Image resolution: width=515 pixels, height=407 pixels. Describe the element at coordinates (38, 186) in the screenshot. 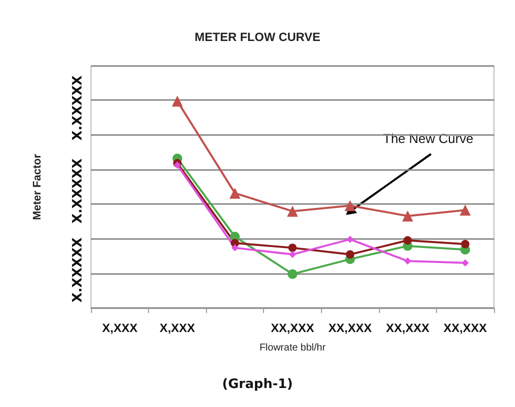

I see `y-axis-title: Meter Factor` at that location.